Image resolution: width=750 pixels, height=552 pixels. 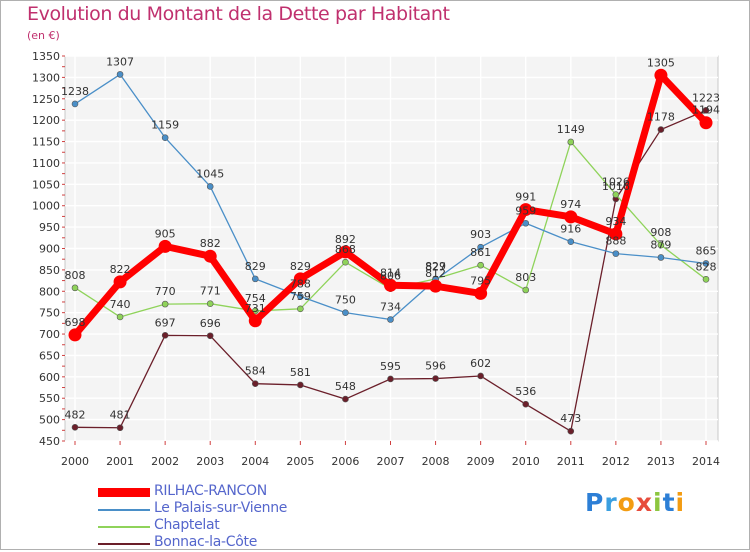 I want to click on data-label: 795, so click(x=480, y=280).